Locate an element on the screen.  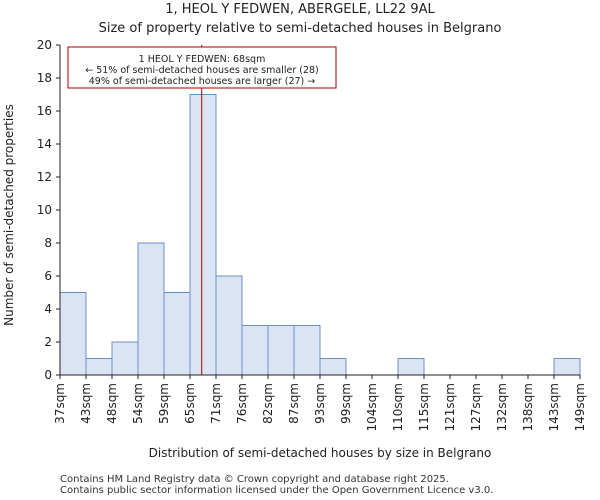
x-tick-label: 48sqm is located at coordinates (112, 403).